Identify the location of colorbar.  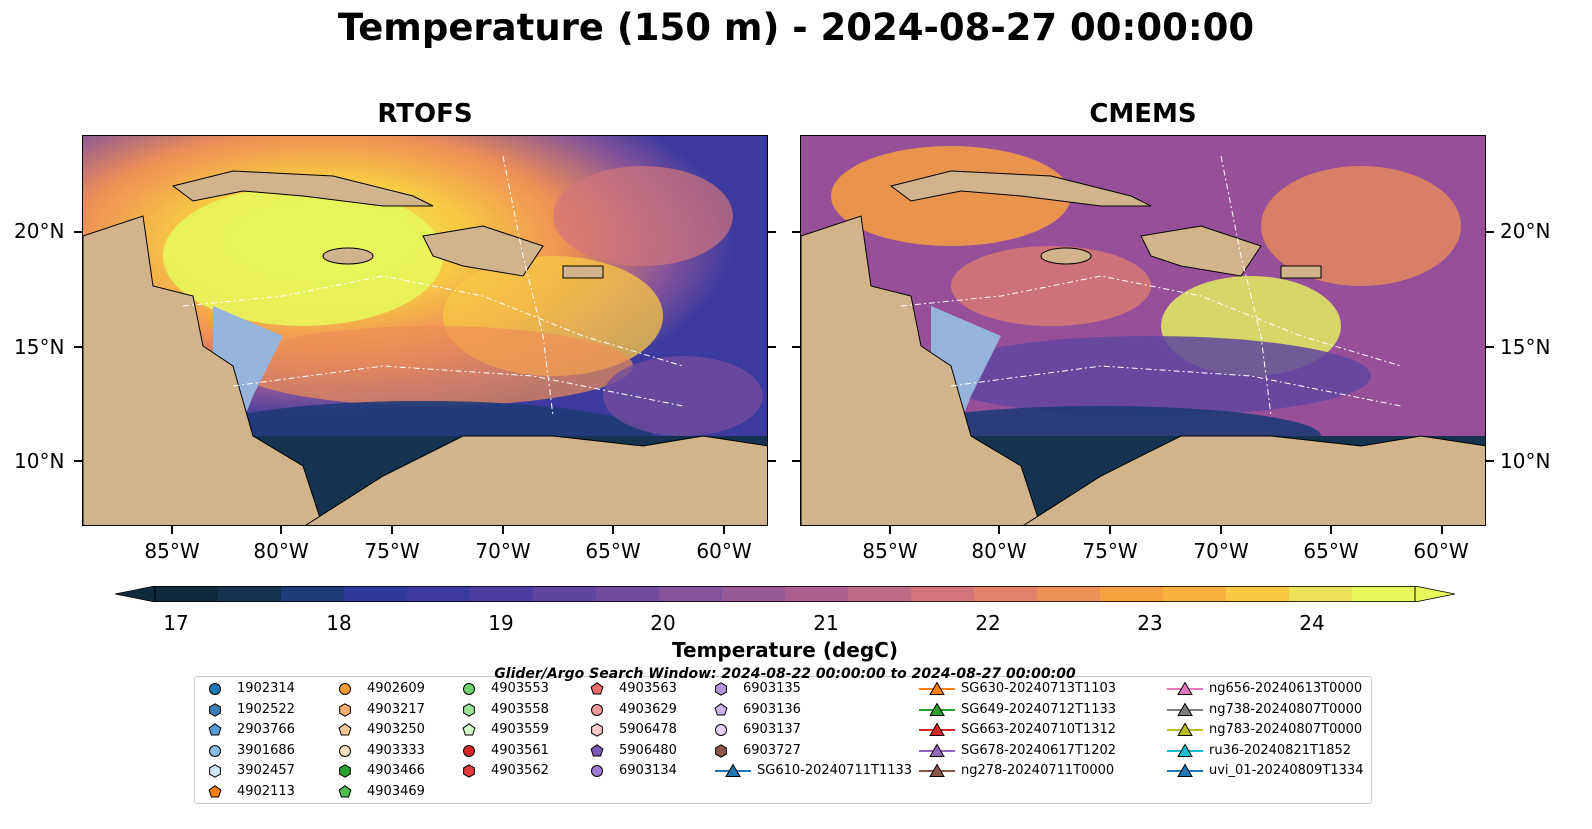
(785, 594).